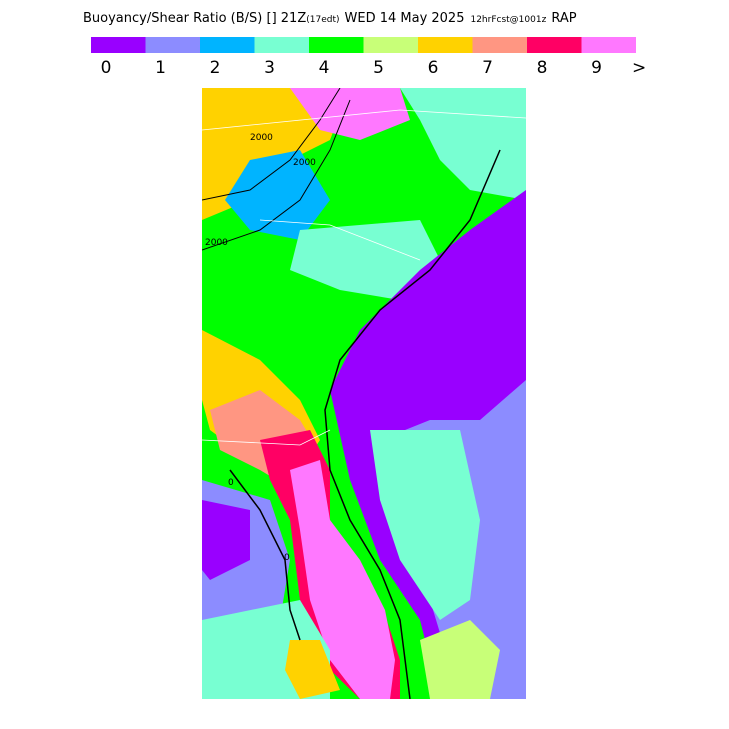  I want to click on legend-label: 5, so click(378, 68).